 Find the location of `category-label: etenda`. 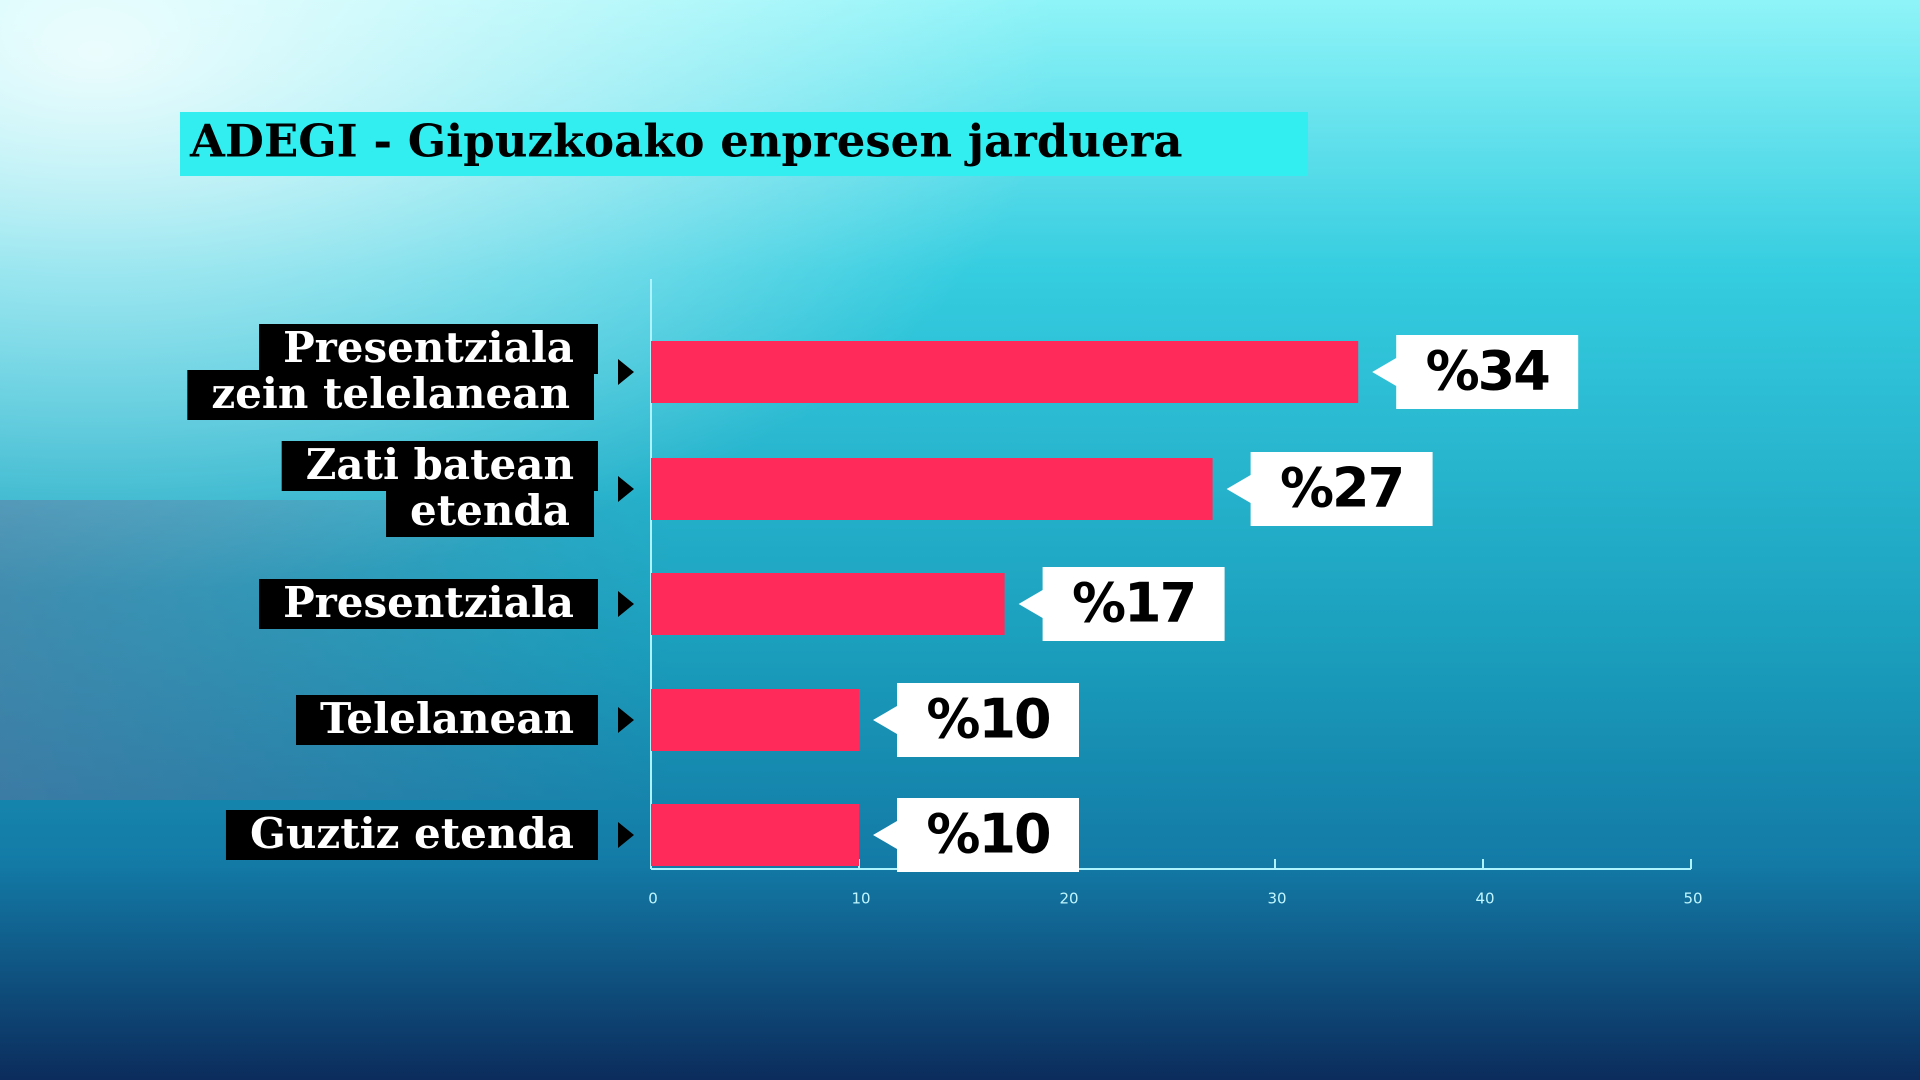

category-label: etenda is located at coordinates (490, 510).